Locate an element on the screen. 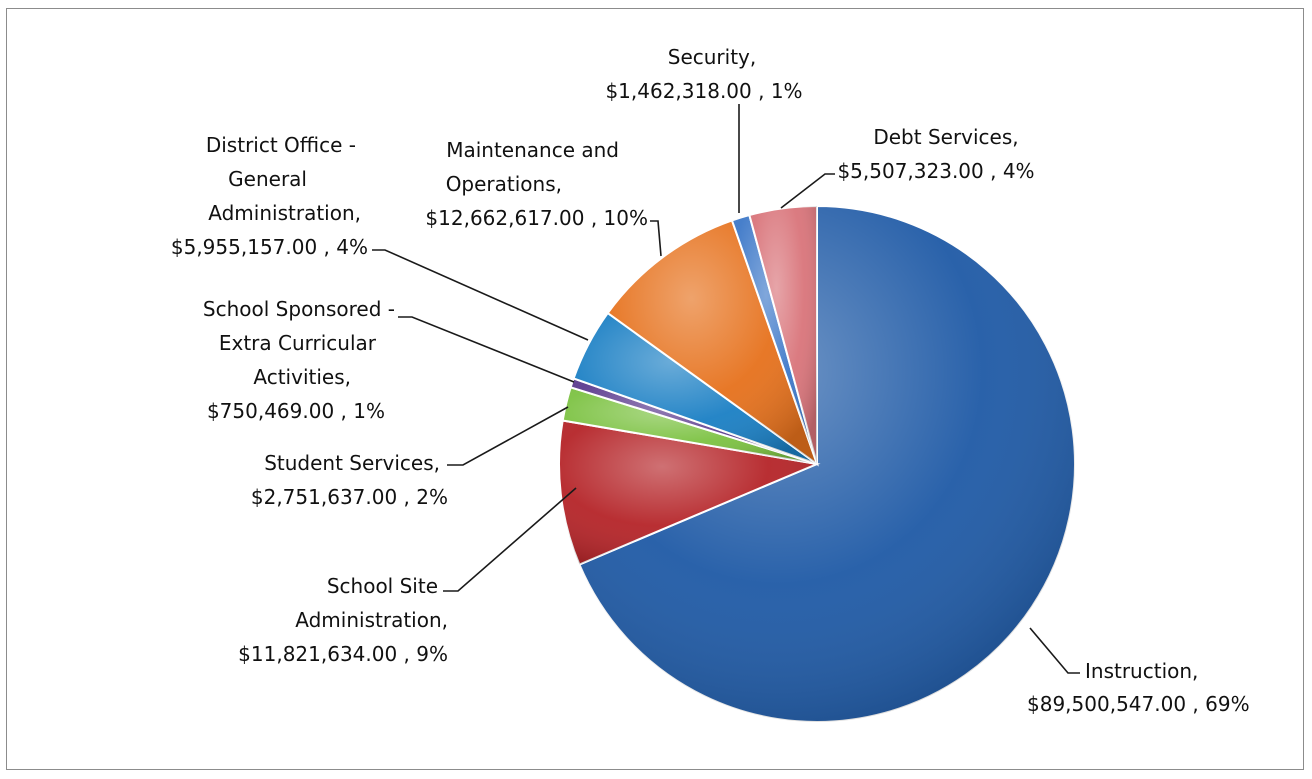  leader-line-debt-services is located at coordinates (807, 191).